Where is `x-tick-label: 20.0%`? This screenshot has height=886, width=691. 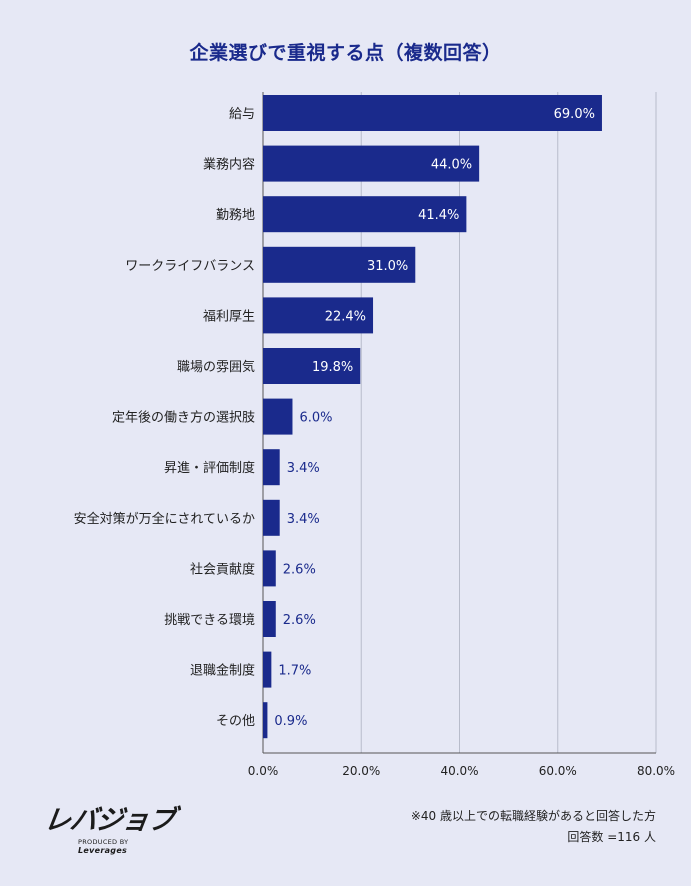
x-tick-label: 20.0% is located at coordinates (361, 771).